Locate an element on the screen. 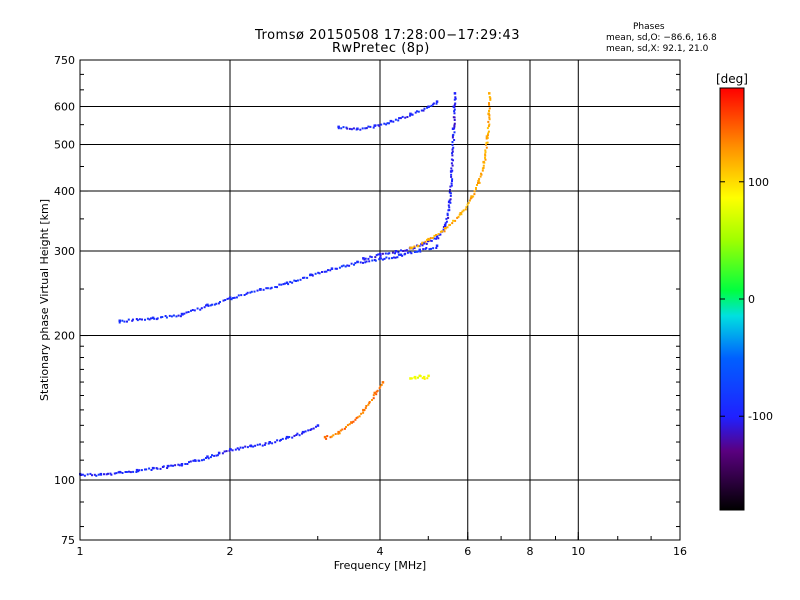 The image size is (800, 600). y-tick-label: 100 is located at coordinates (64, 480).